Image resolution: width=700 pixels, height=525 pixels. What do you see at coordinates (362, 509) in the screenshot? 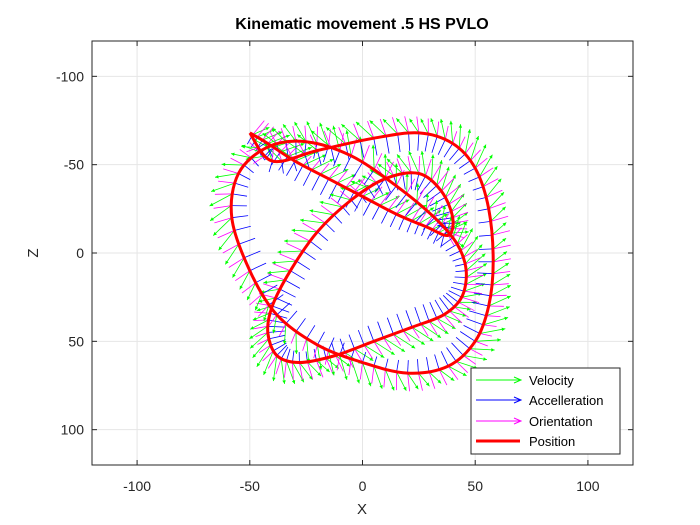
I see `x-axis-title: X` at bounding box center [362, 509].